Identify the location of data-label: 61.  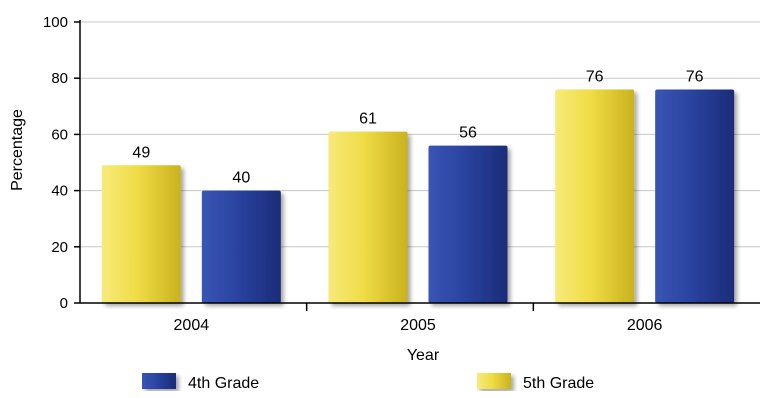
(368, 119).